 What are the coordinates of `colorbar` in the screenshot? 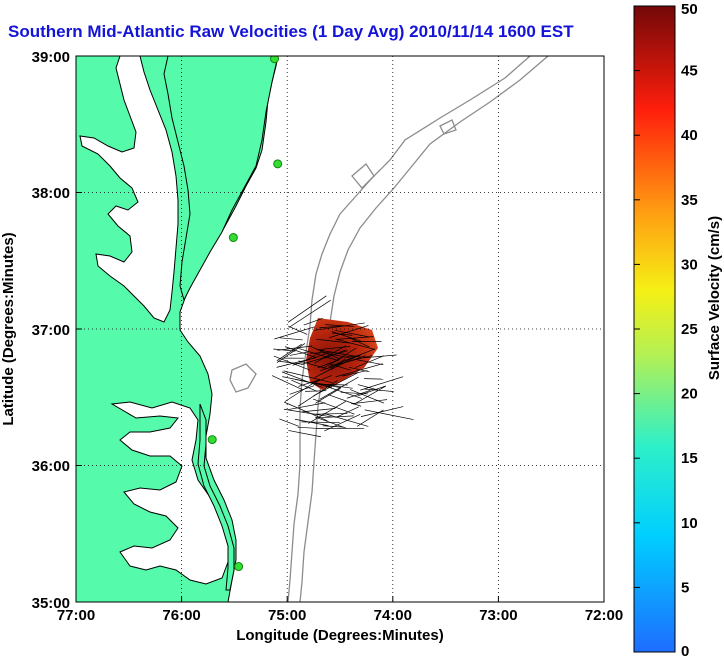 It's located at (654, 329).